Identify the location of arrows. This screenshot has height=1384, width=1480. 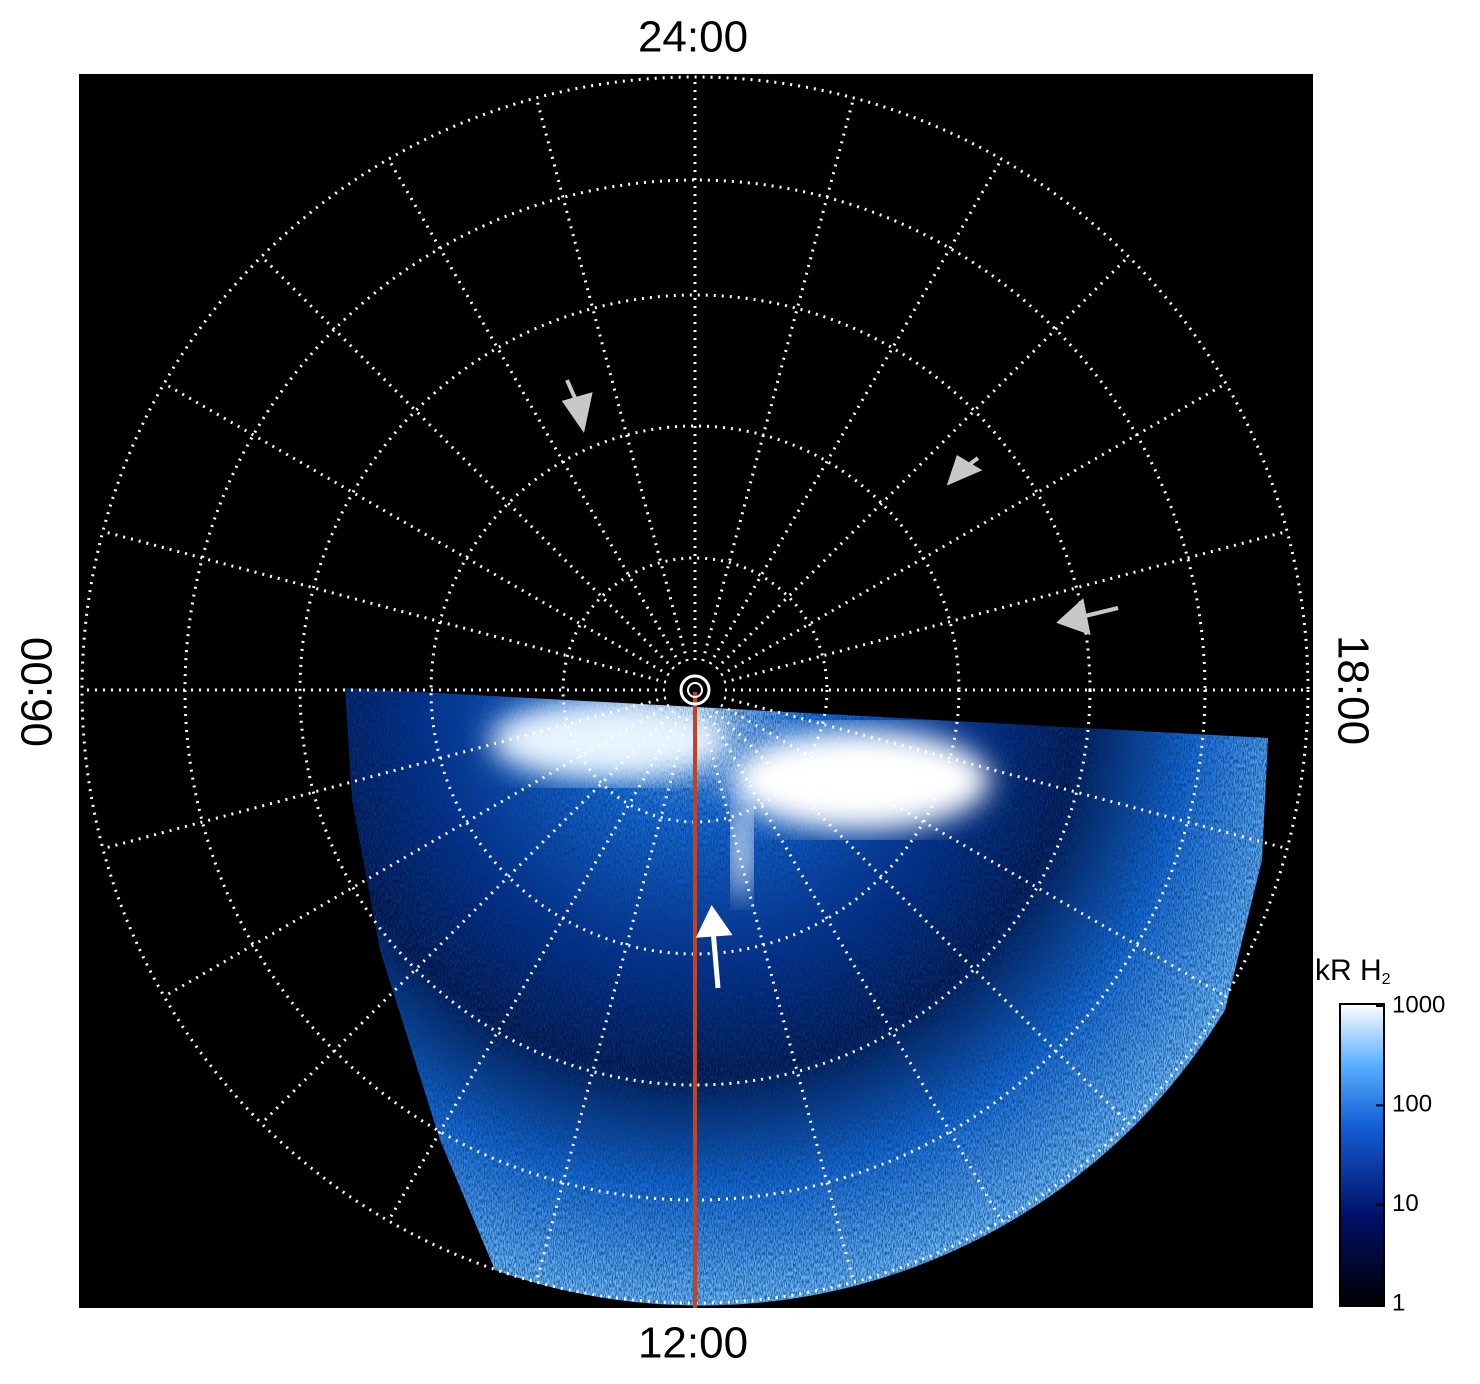
(840, 507).